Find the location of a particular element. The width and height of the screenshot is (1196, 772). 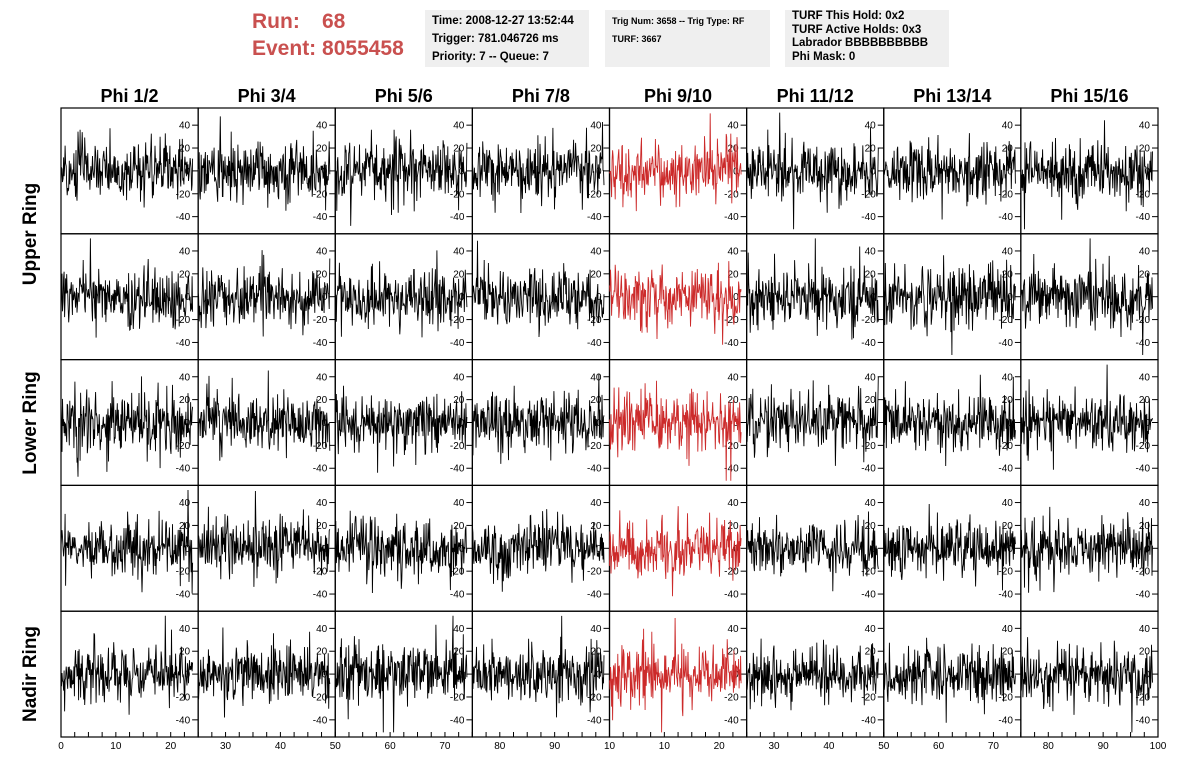

trig-num-line: Trig Num: 3658 -- Trig Type: RF is located at coordinates (678, 21).